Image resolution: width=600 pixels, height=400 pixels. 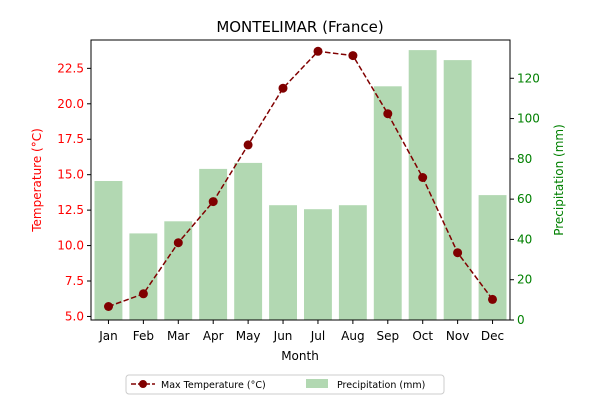 I want to click on right-y-tick-label: 120, so click(x=528, y=78).